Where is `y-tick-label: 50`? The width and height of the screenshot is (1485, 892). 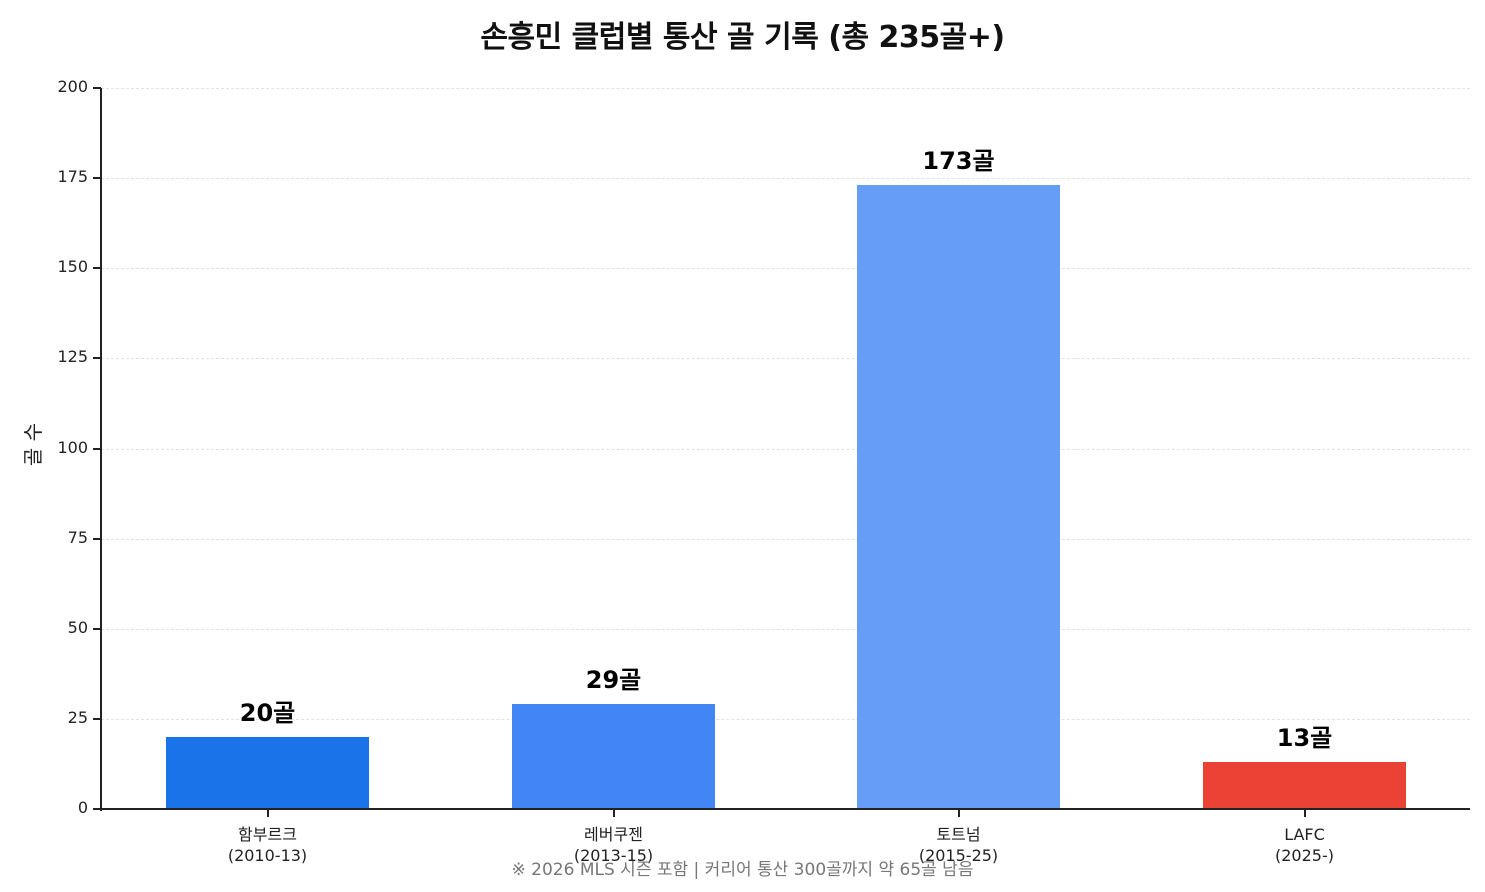
y-tick-label: 50 is located at coordinates (77, 627).